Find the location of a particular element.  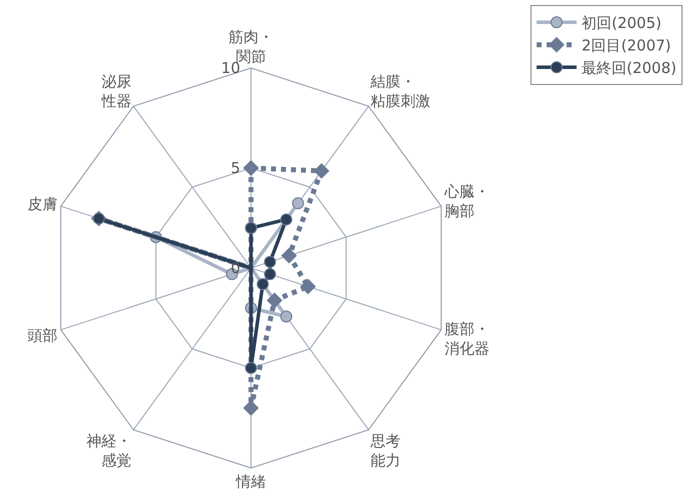

spoke-label: 思考能力 is located at coordinates (385, 451).